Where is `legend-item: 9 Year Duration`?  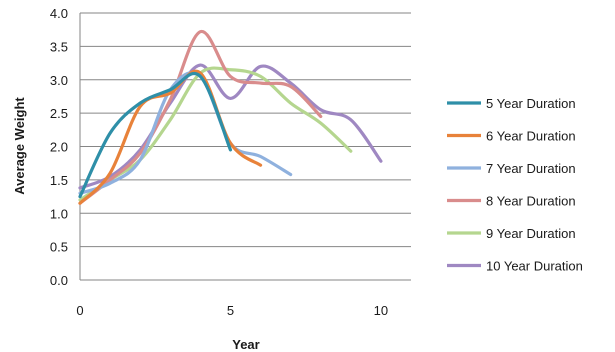
legend-item: 9 Year Duration is located at coordinates (511, 233).